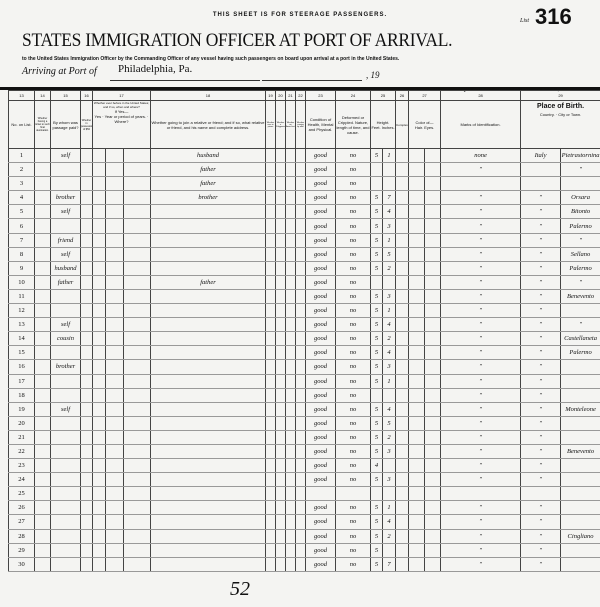 This screenshot has width=600, height=607. I want to click on cell-rel: father, so click(208, 282).